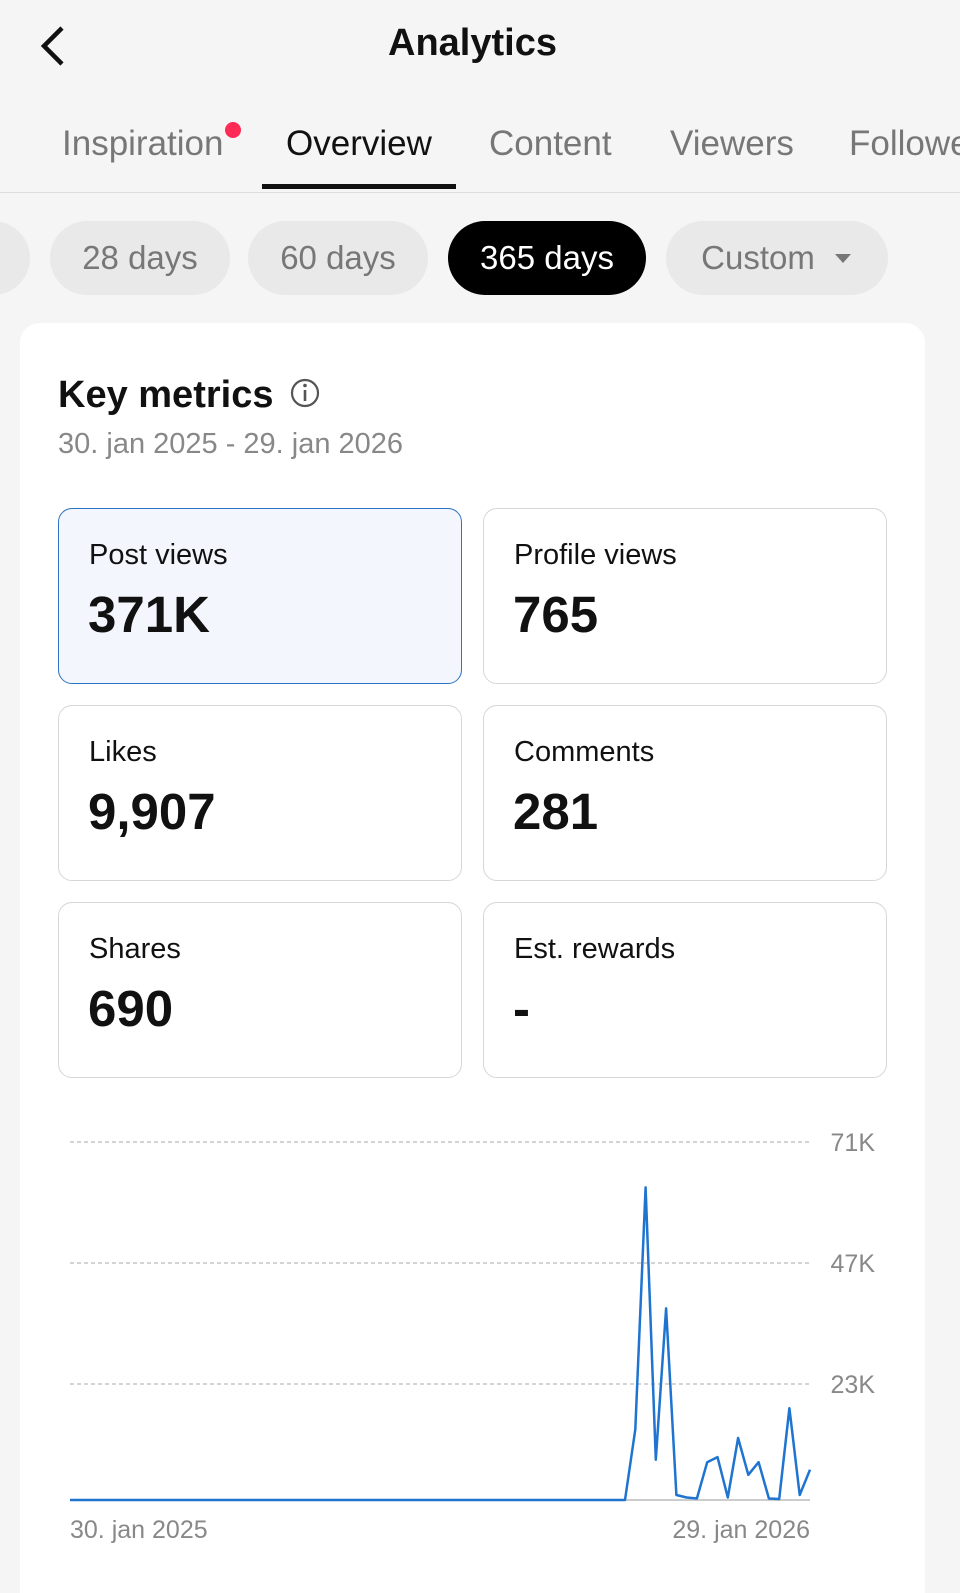 The width and height of the screenshot is (960, 1593). I want to click on notification-dot, so click(233, 130).